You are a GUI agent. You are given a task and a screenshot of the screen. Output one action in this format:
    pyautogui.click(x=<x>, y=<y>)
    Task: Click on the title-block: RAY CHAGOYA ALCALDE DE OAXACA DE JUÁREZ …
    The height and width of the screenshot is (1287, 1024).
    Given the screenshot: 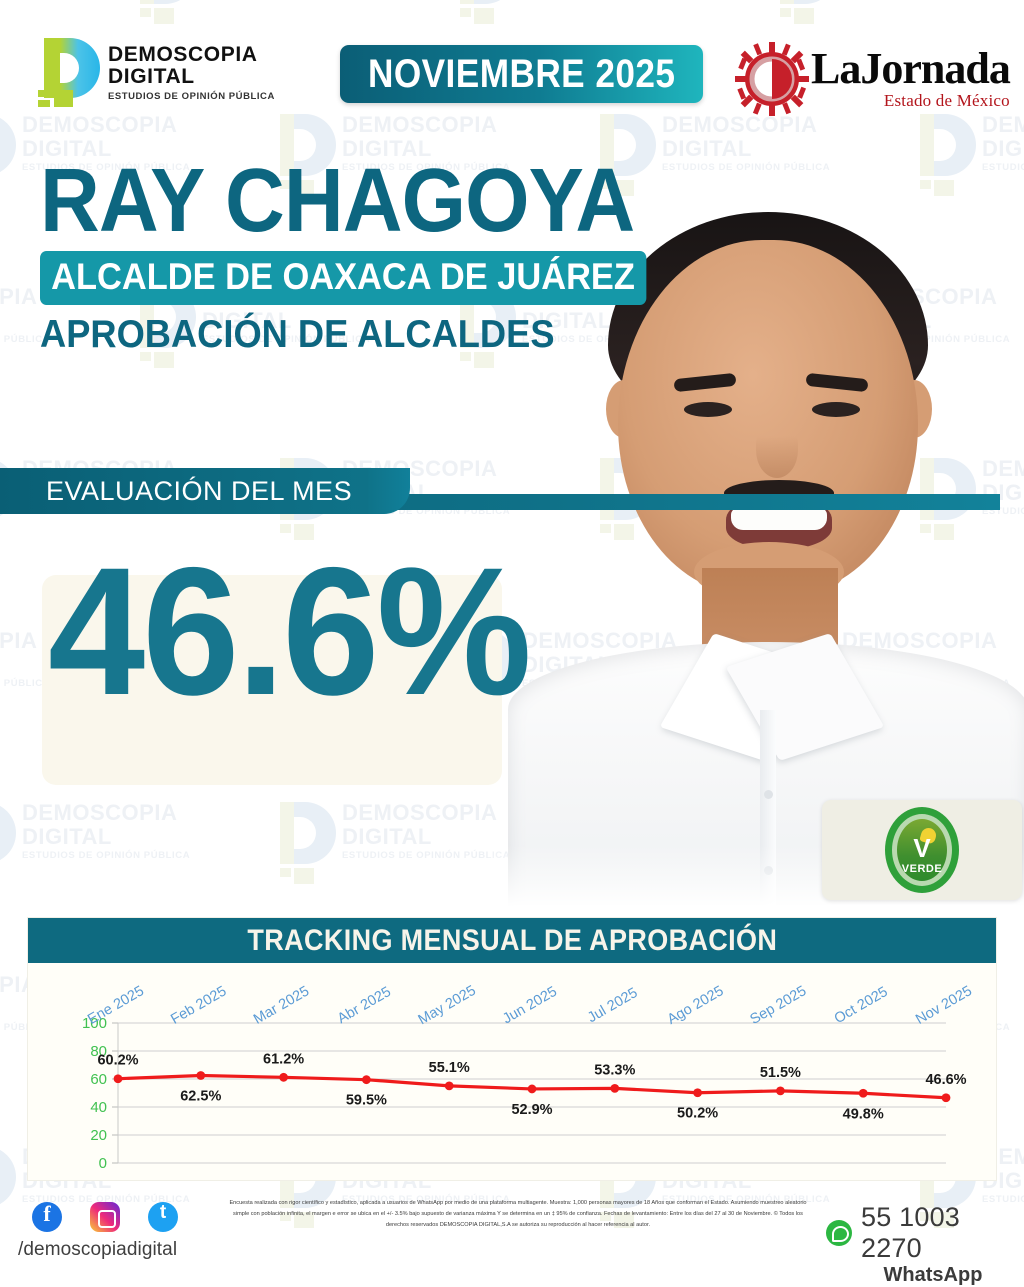 What is the action you would take?
    pyautogui.click(x=350, y=254)
    